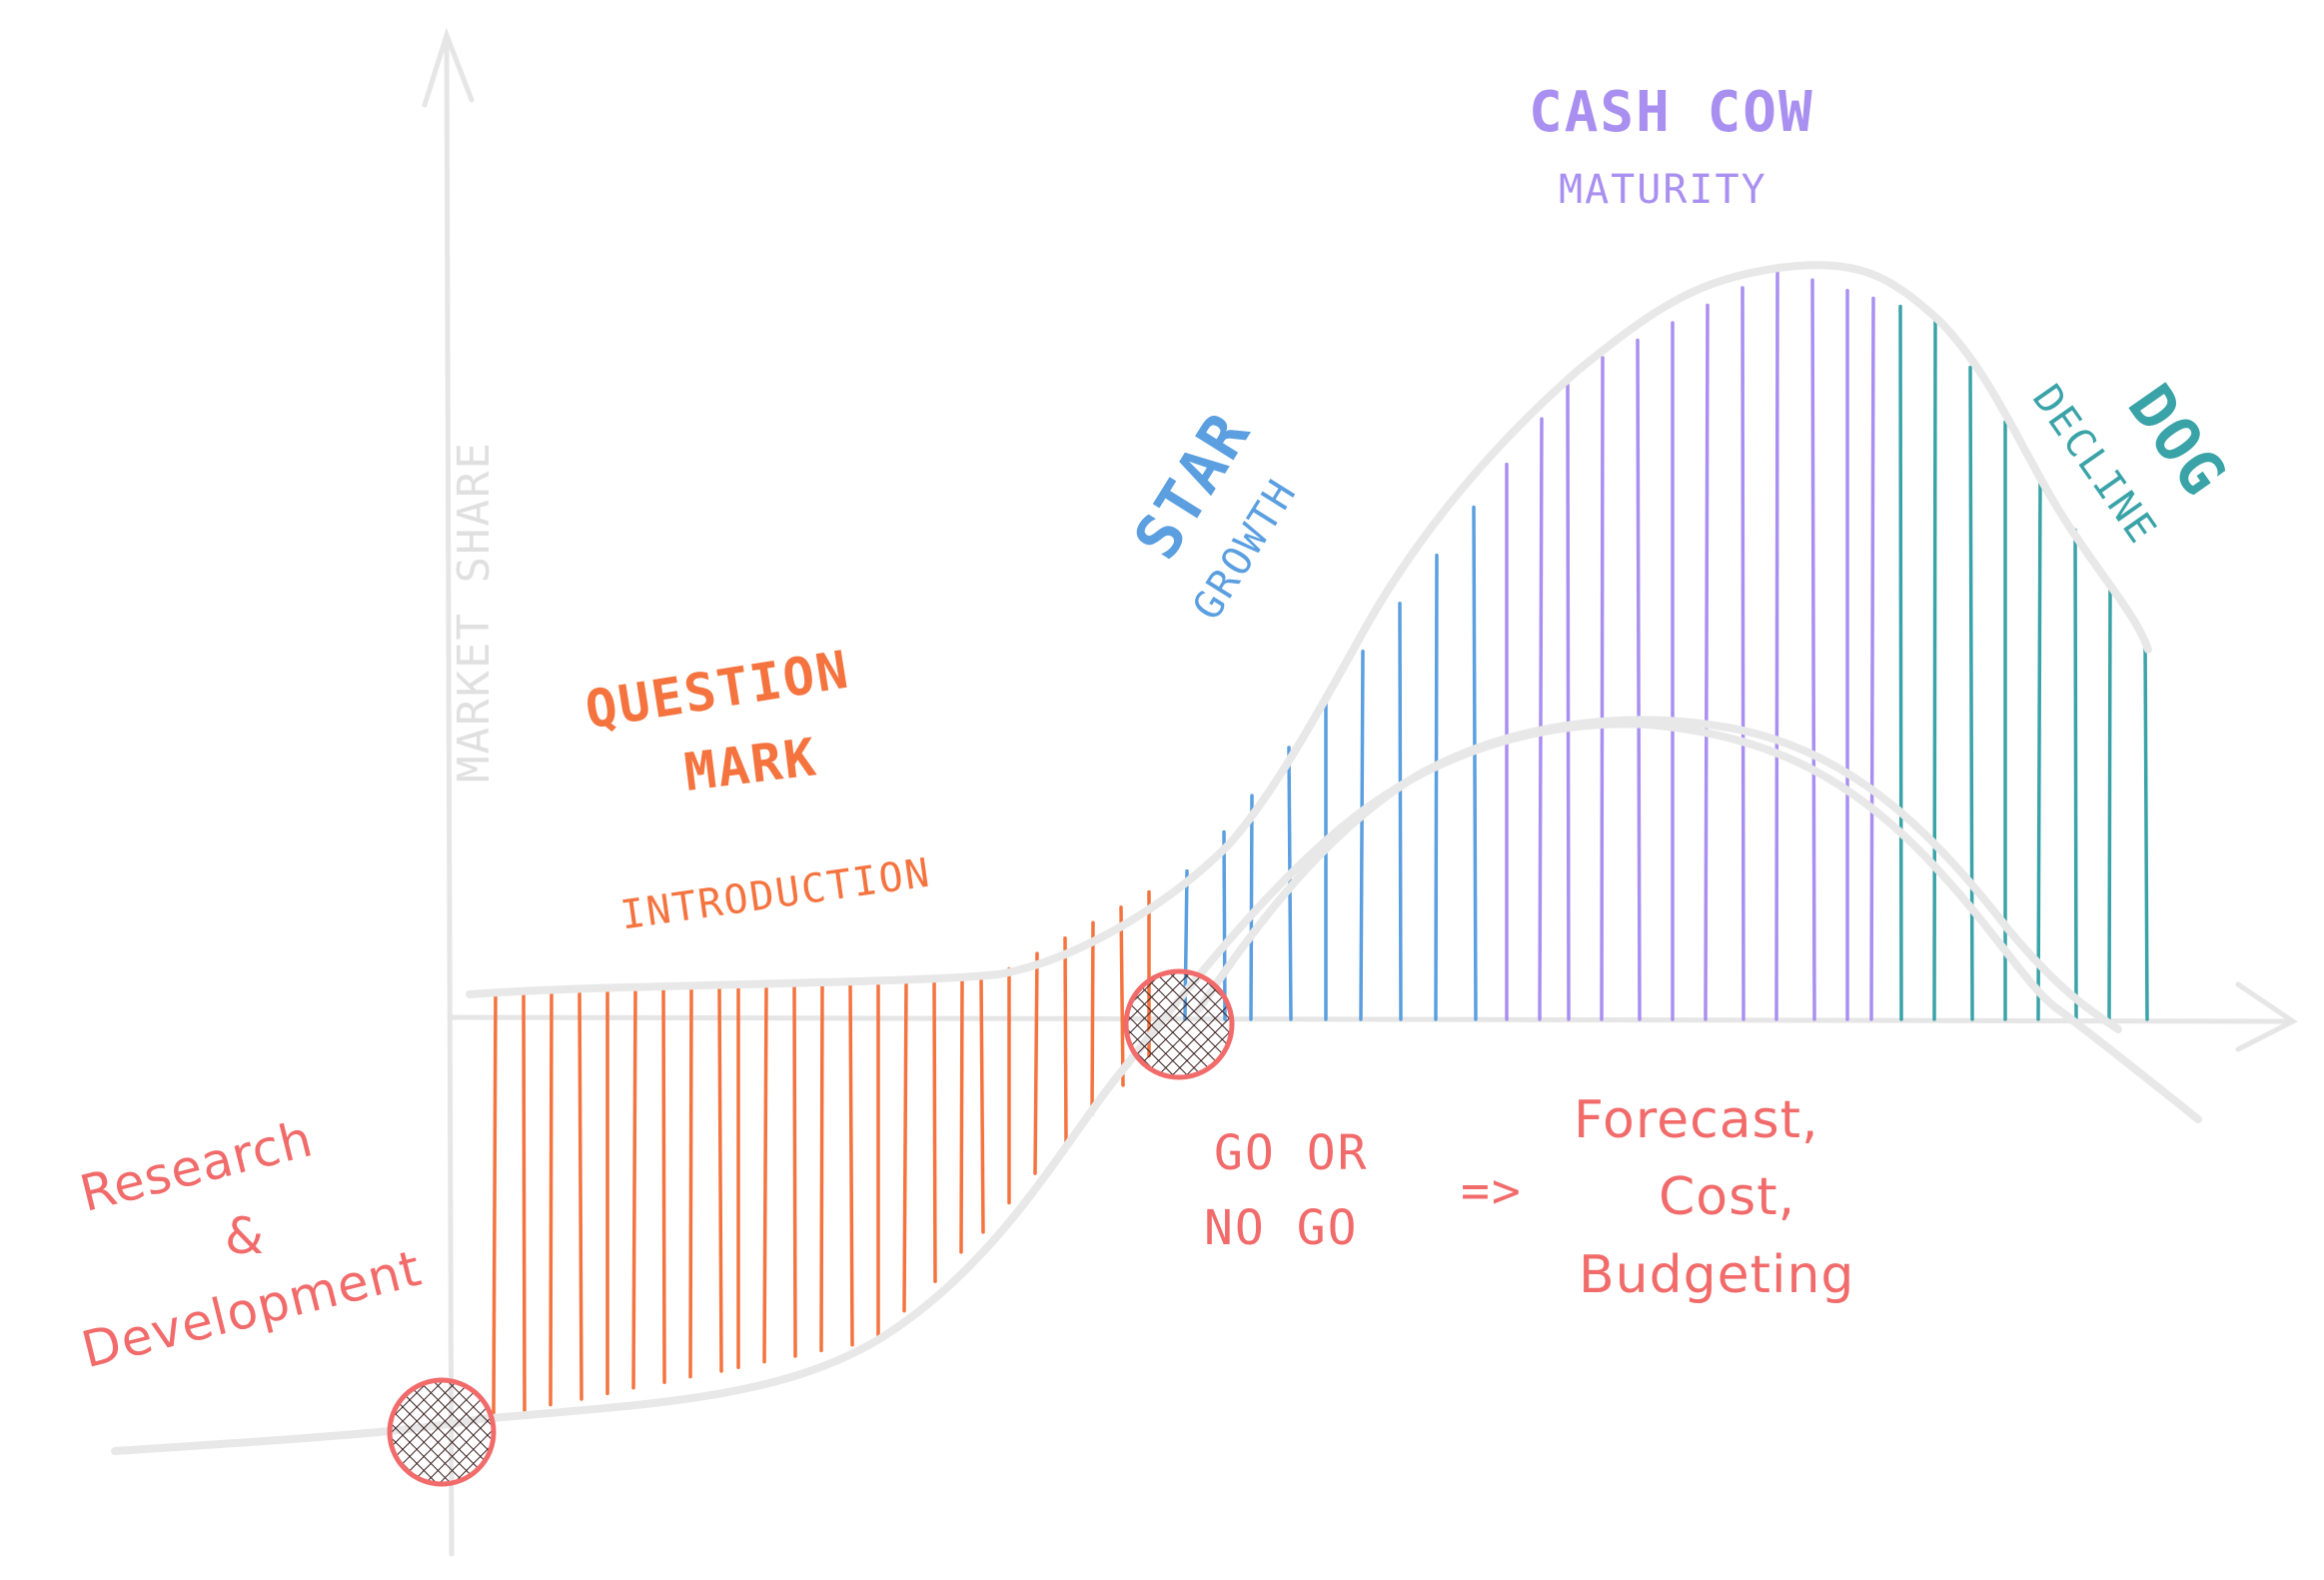 The image size is (2324, 1580). What do you see at coordinates (442, 1432) in the screenshot?
I see `launch-milestone-icon` at bounding box center [442, 1432].